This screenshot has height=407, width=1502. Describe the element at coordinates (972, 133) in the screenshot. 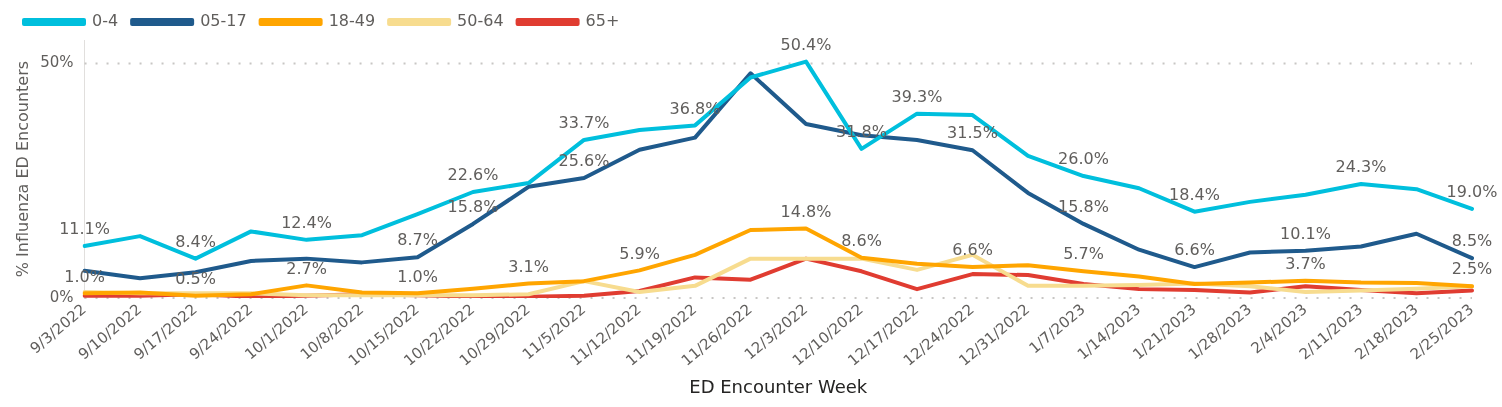

I see `data-label: 31.5%` at that location.